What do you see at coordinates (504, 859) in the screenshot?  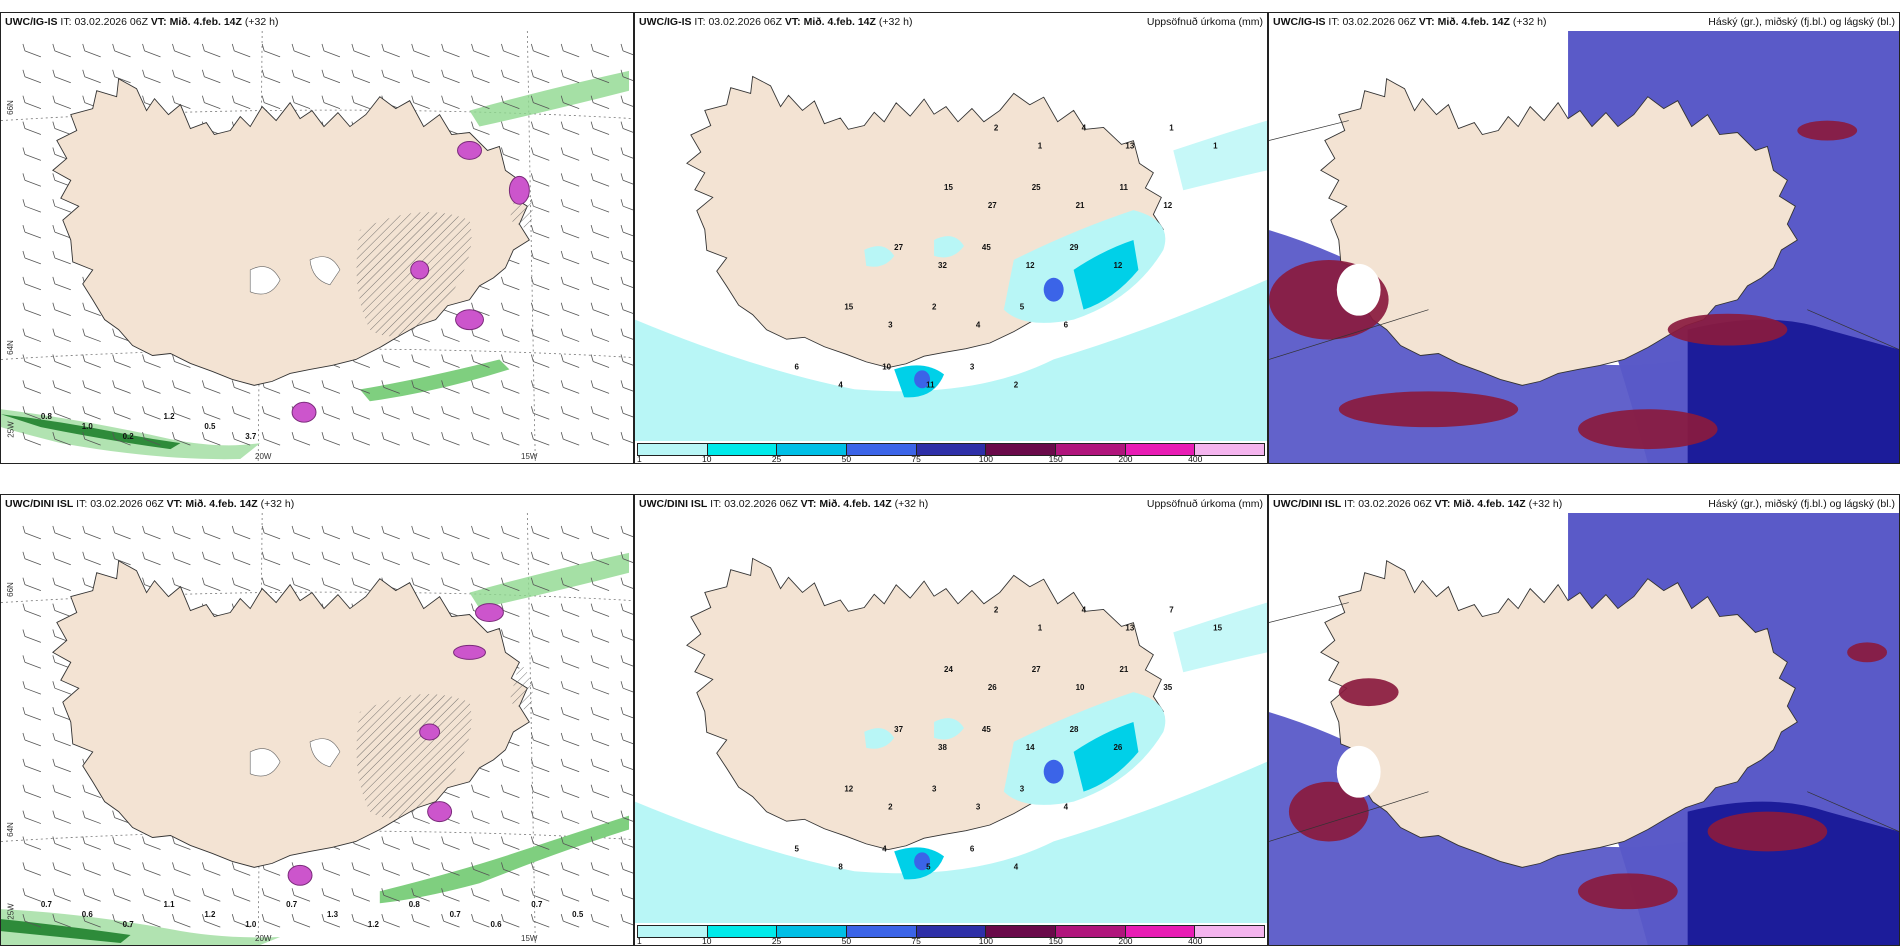 I see `precip-band-east` at bounding box center [504, 859].